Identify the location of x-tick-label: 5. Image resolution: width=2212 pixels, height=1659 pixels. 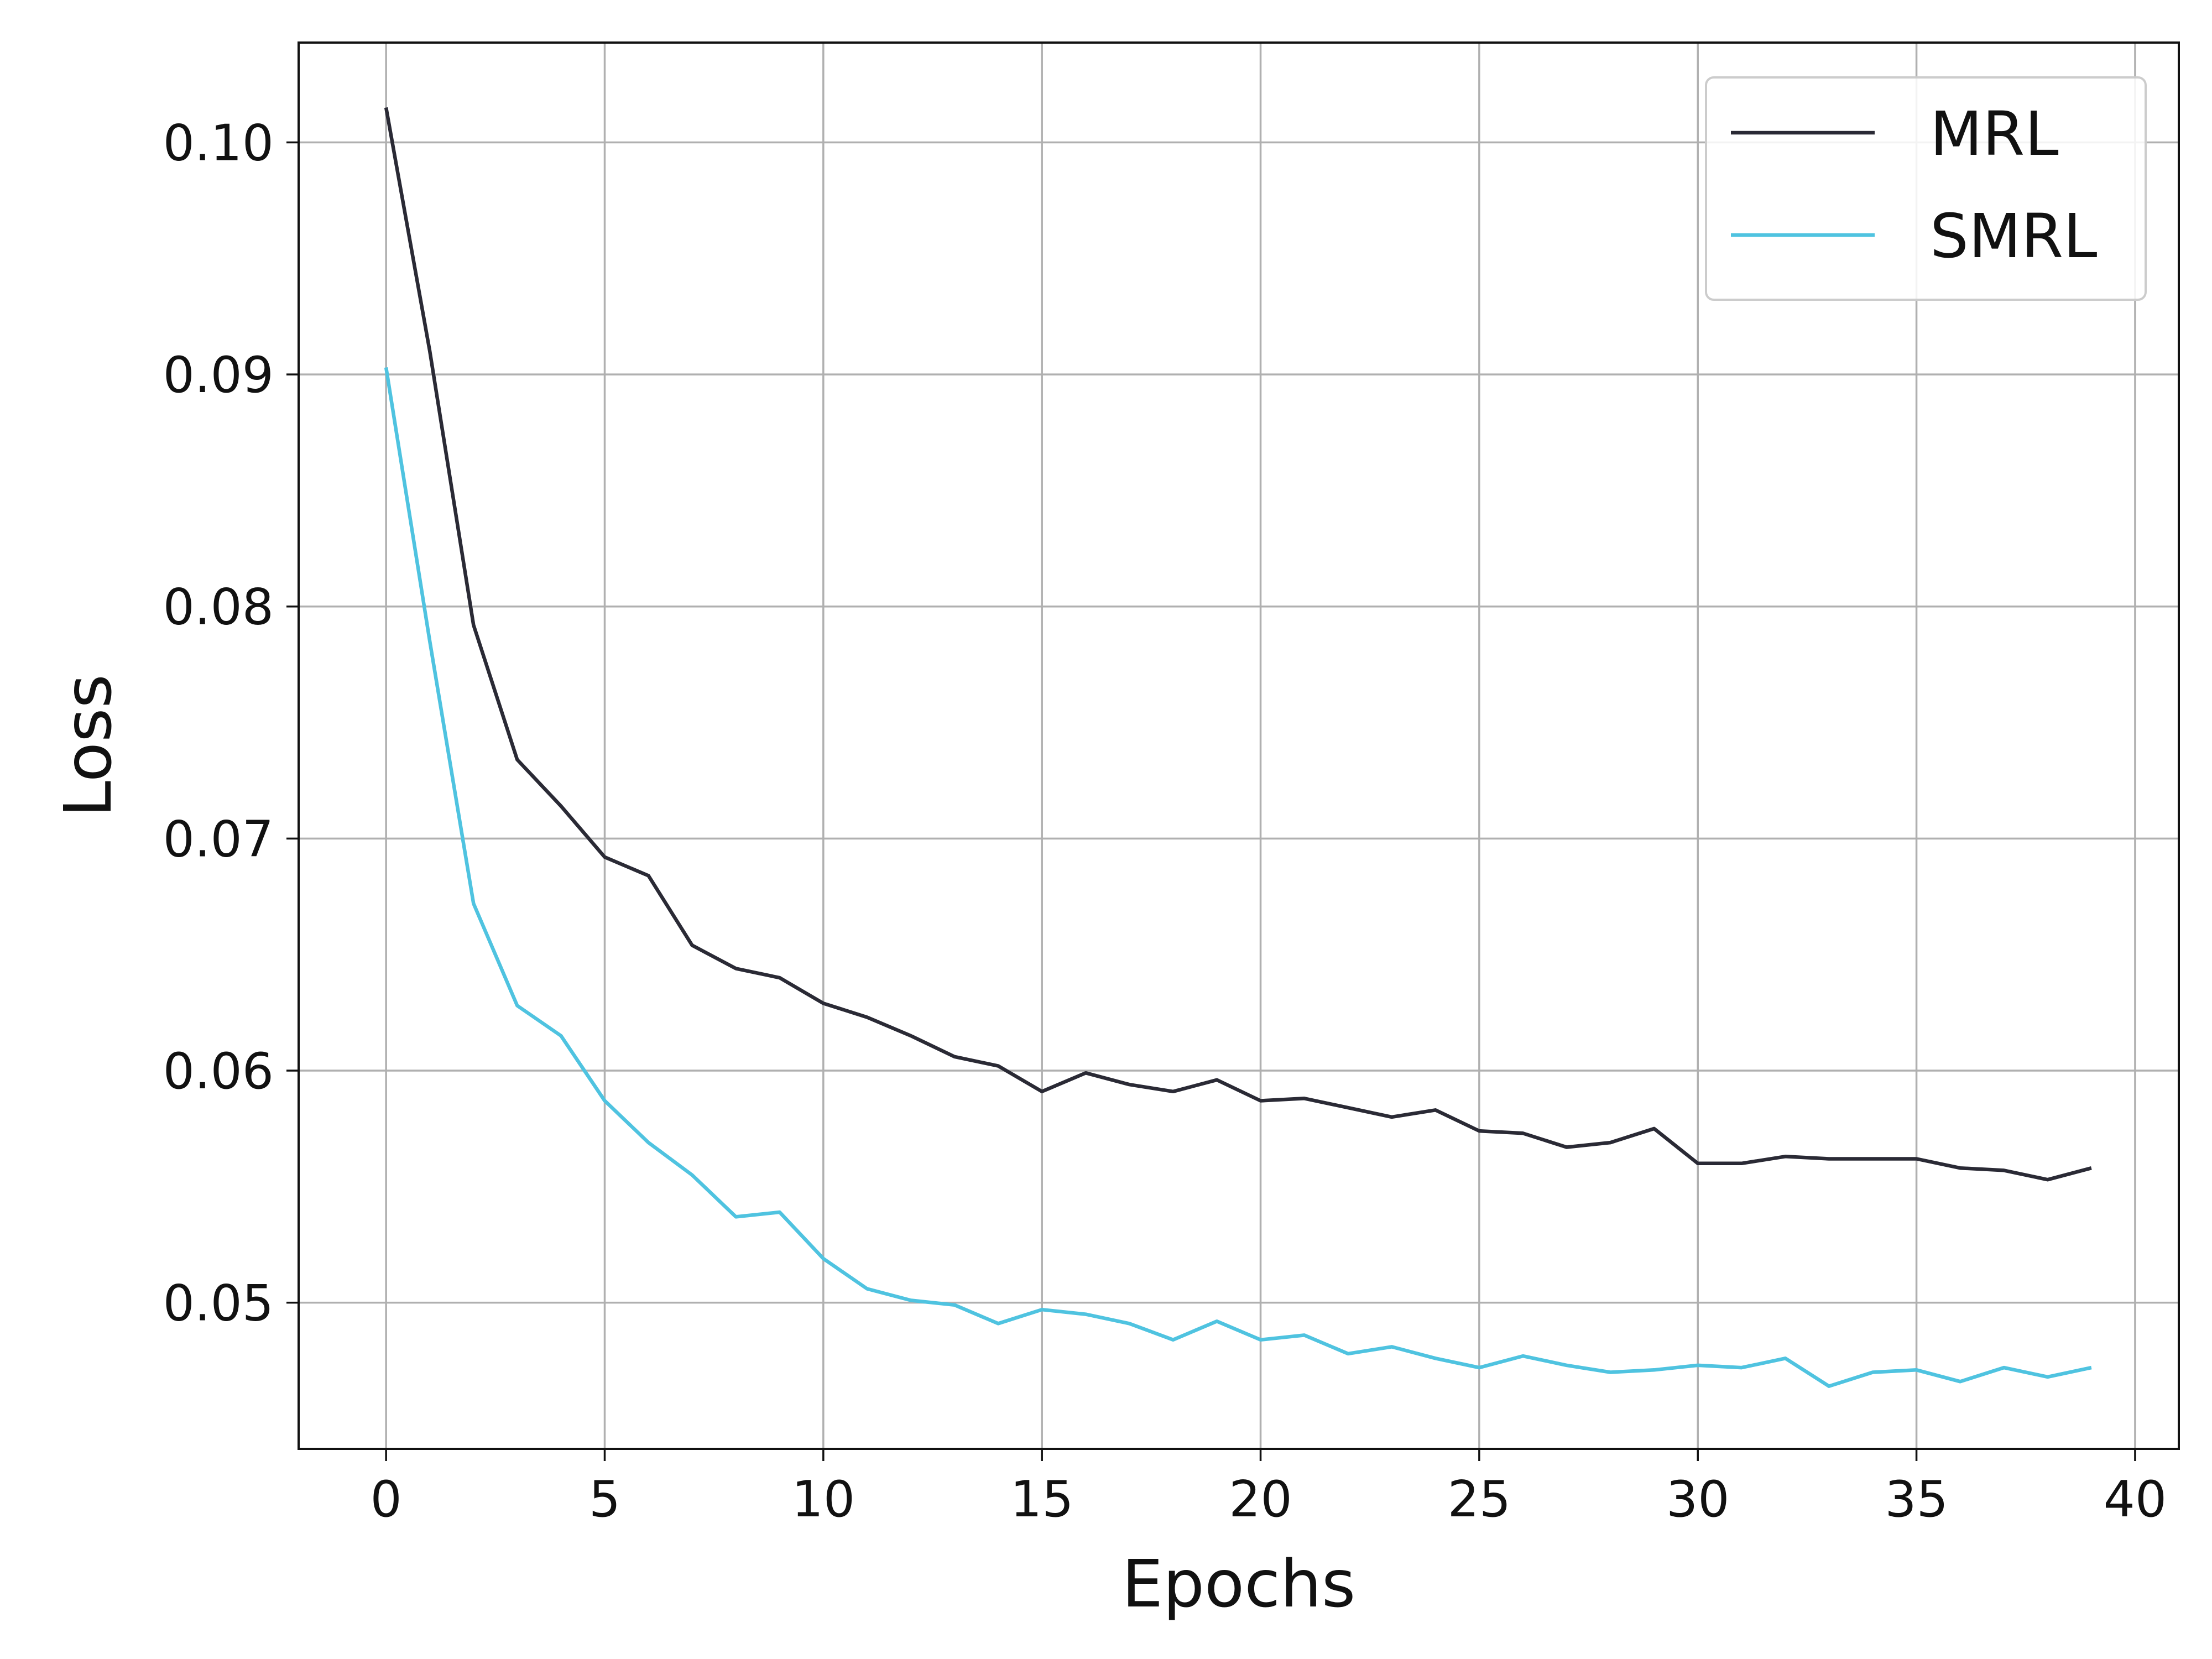
(604, 1499).